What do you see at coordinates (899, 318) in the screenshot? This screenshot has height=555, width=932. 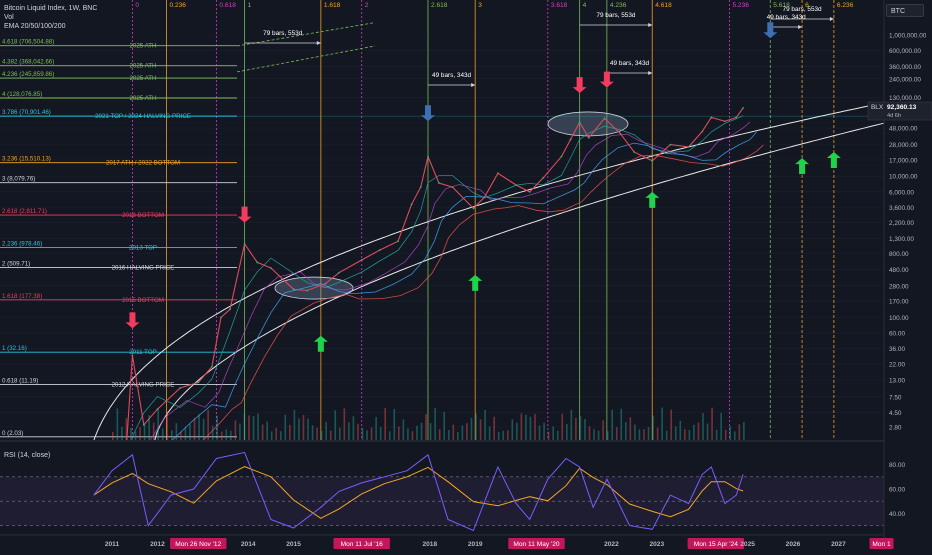 I see `y-tick-label: 100.00` at bounding box center [899, 318].